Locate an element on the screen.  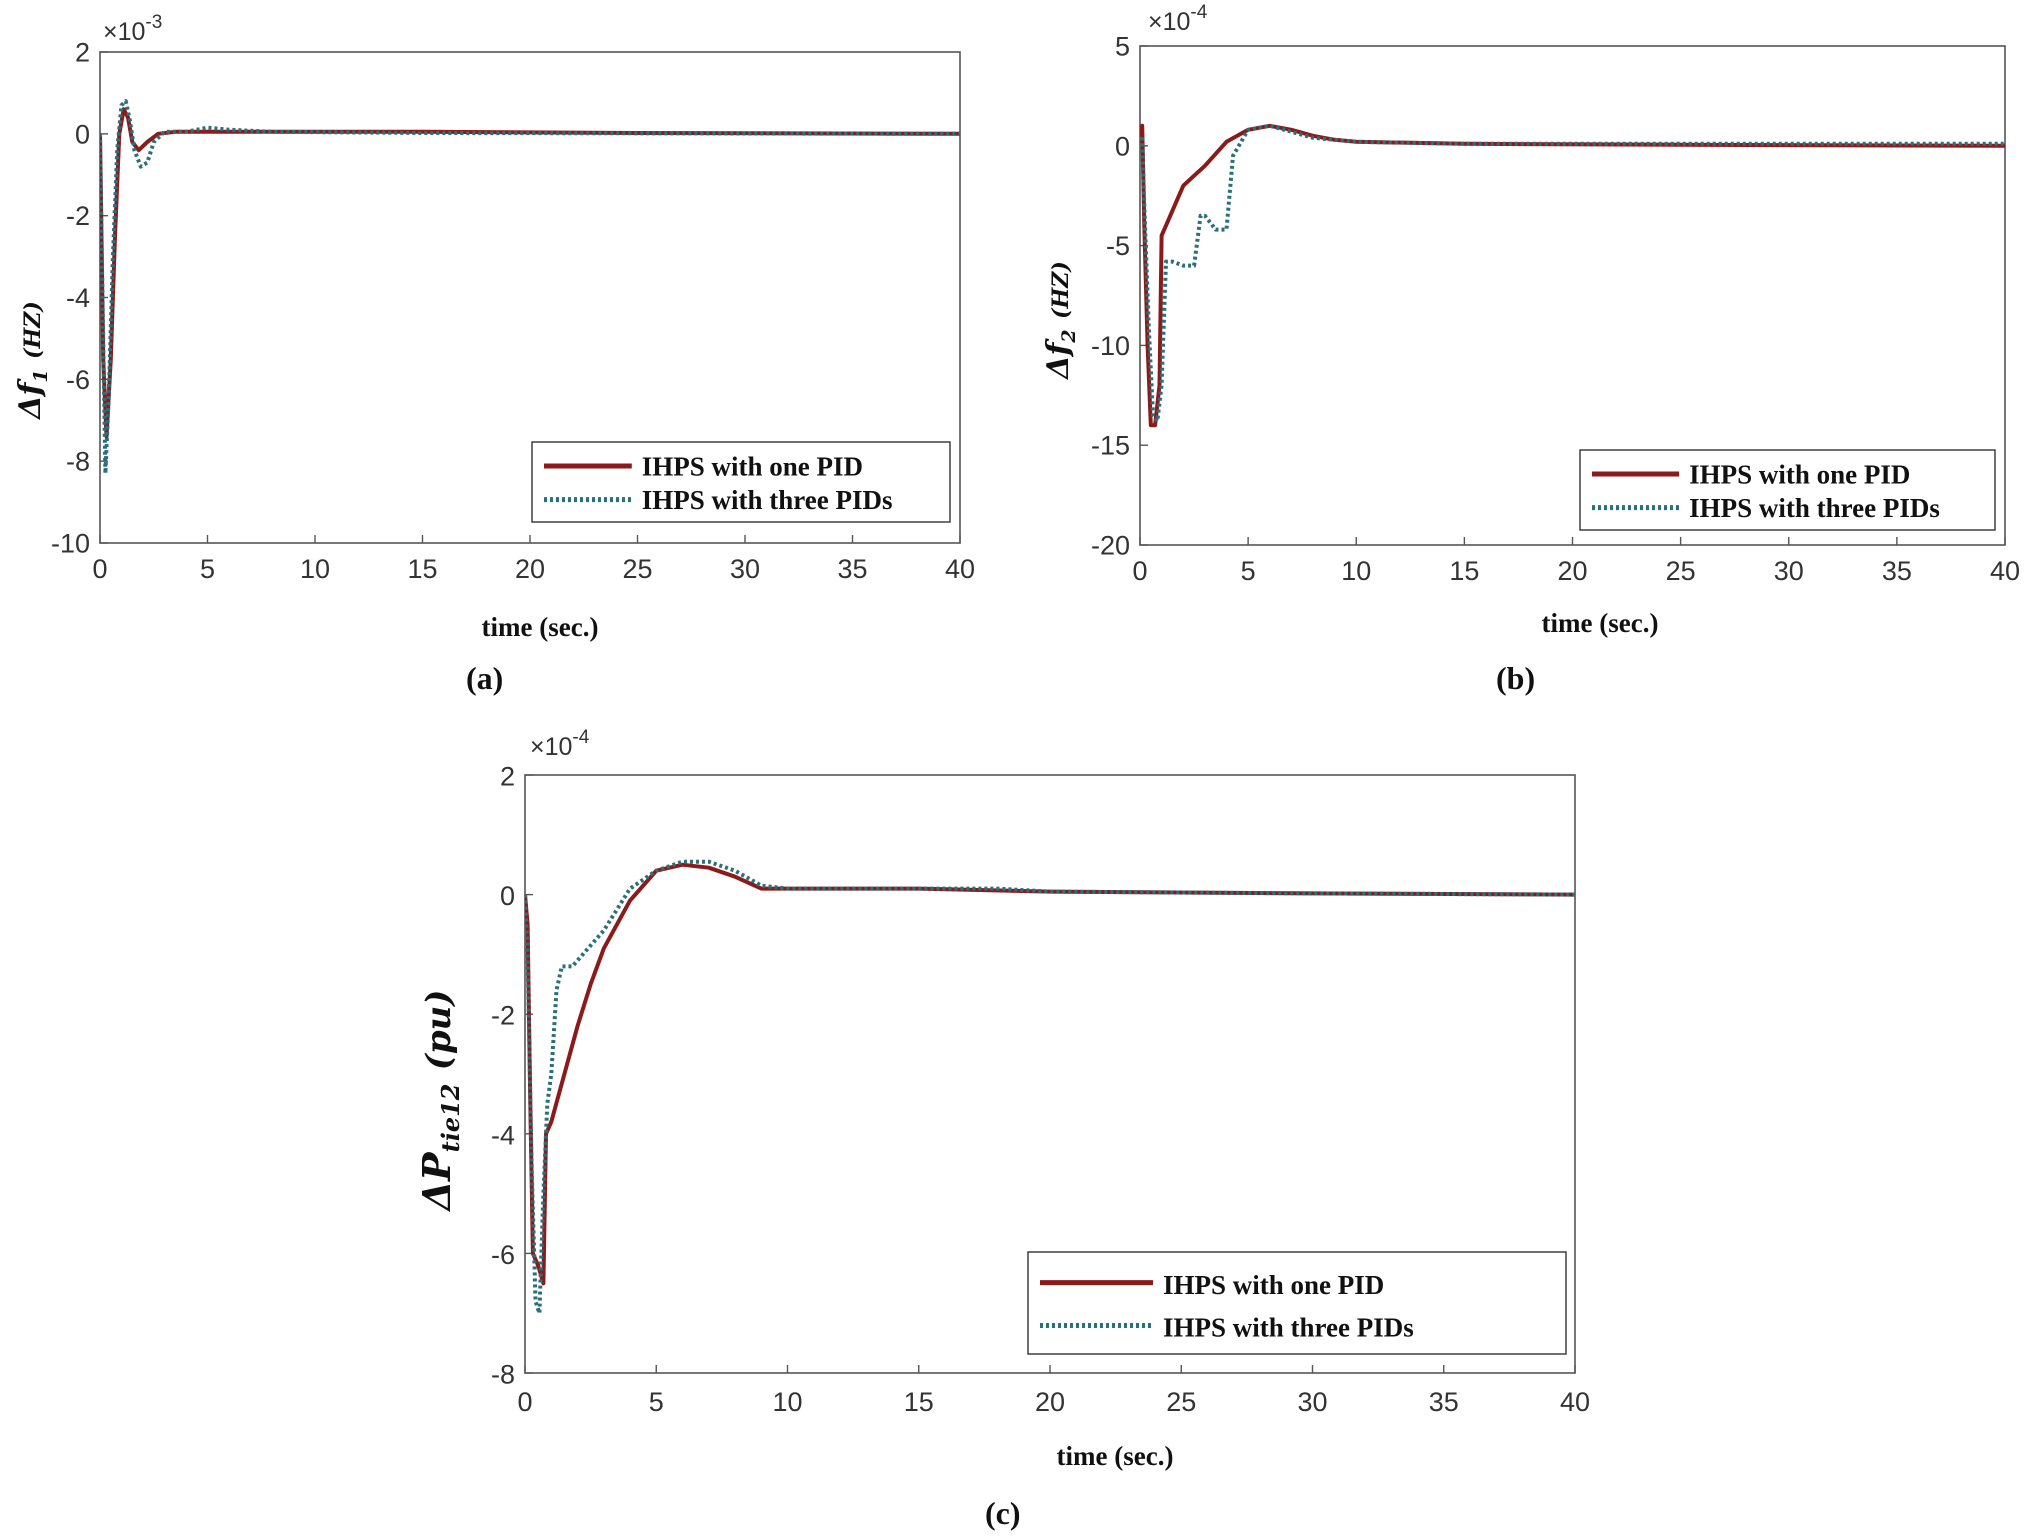
panel-a-legend: IHPS with one PID IHPS with three PIDs is located at coordinates (741, 482).